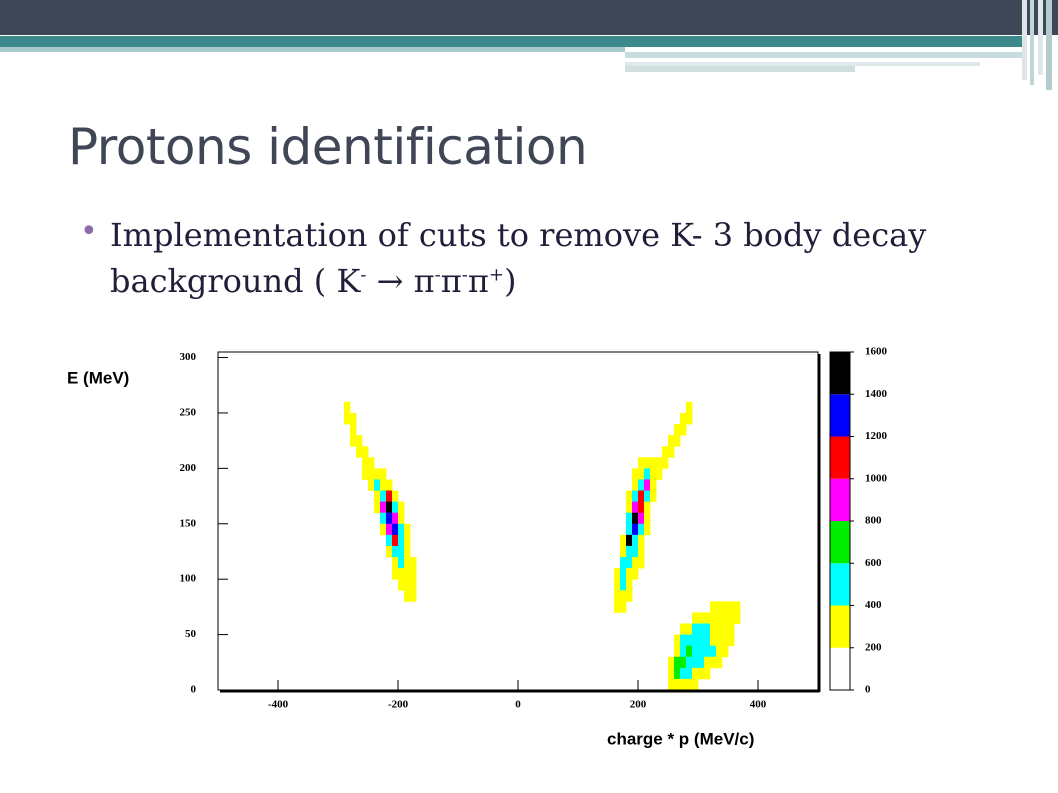  I want to click on bullet-run: → π, so click(400, 281).